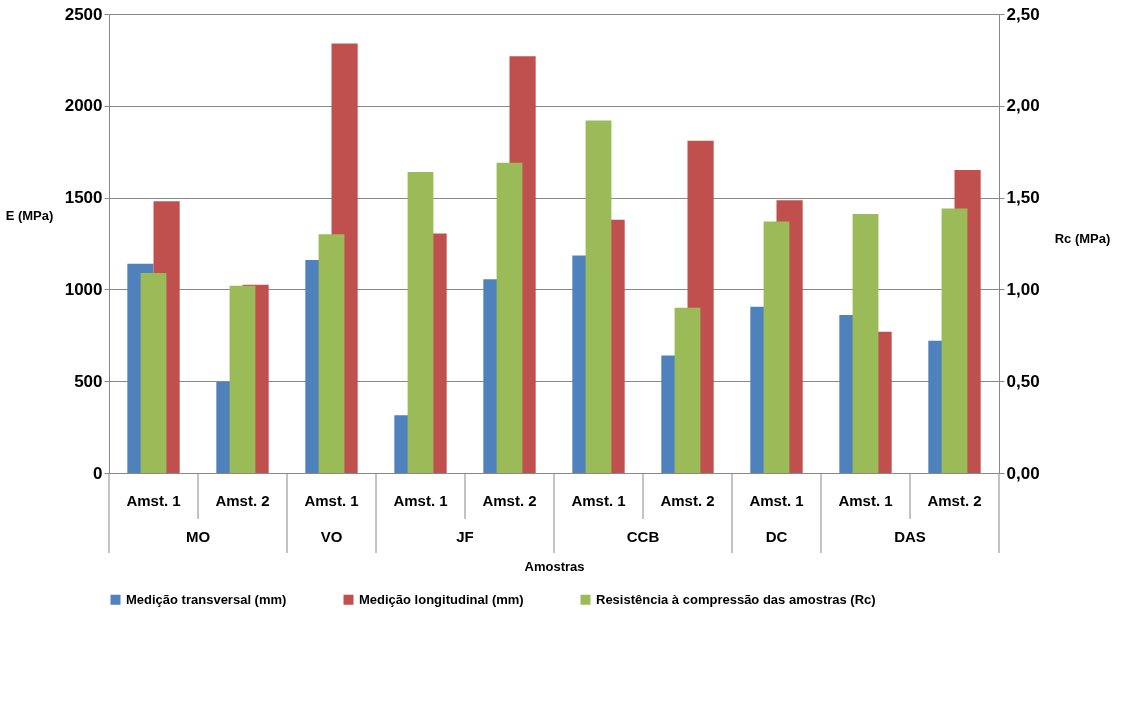 The height and width of the screenshot is (701, 1126). Describe the element at coordinates (441, 599) in the screenshot. I see `legend-label: Medição longitudinal (mm)` at that location.